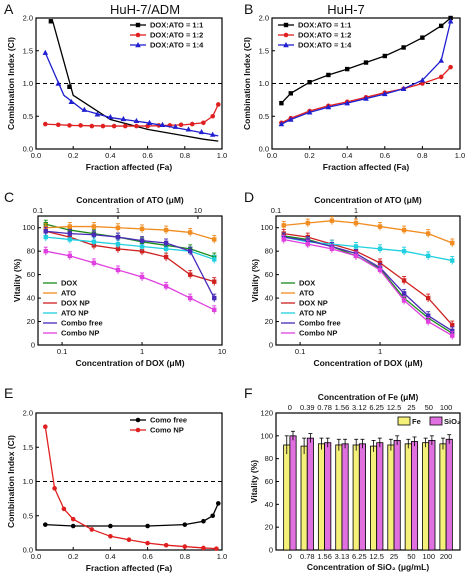 The height and width of the screenshot is (583, 474). I want to click on panel-f-y-tick-label: 80, so click(269, 458).